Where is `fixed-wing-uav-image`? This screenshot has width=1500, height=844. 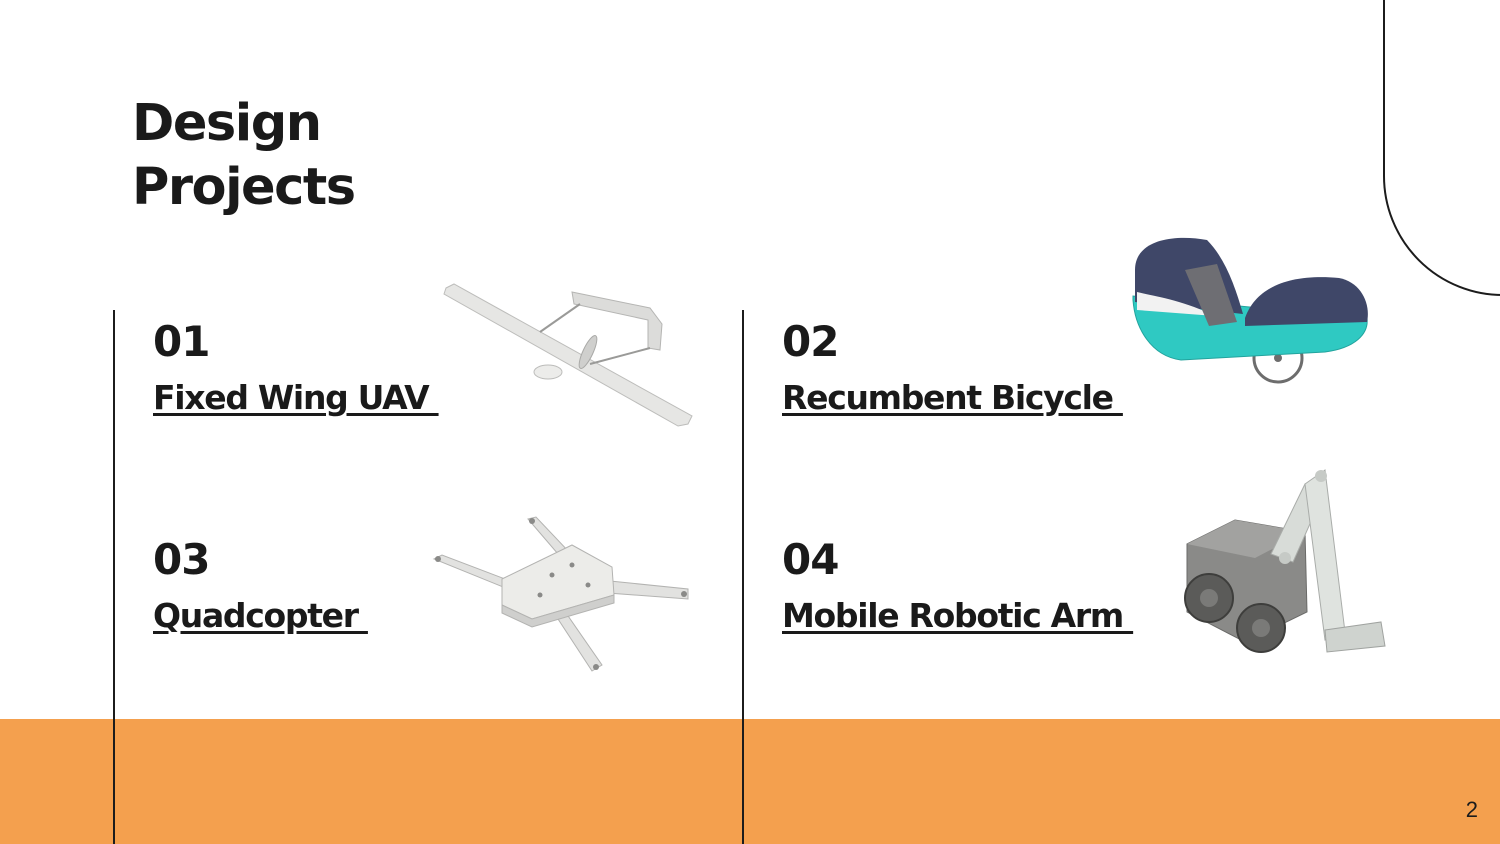
fixed-wing-uav-image is located at coordinates (568, 355).